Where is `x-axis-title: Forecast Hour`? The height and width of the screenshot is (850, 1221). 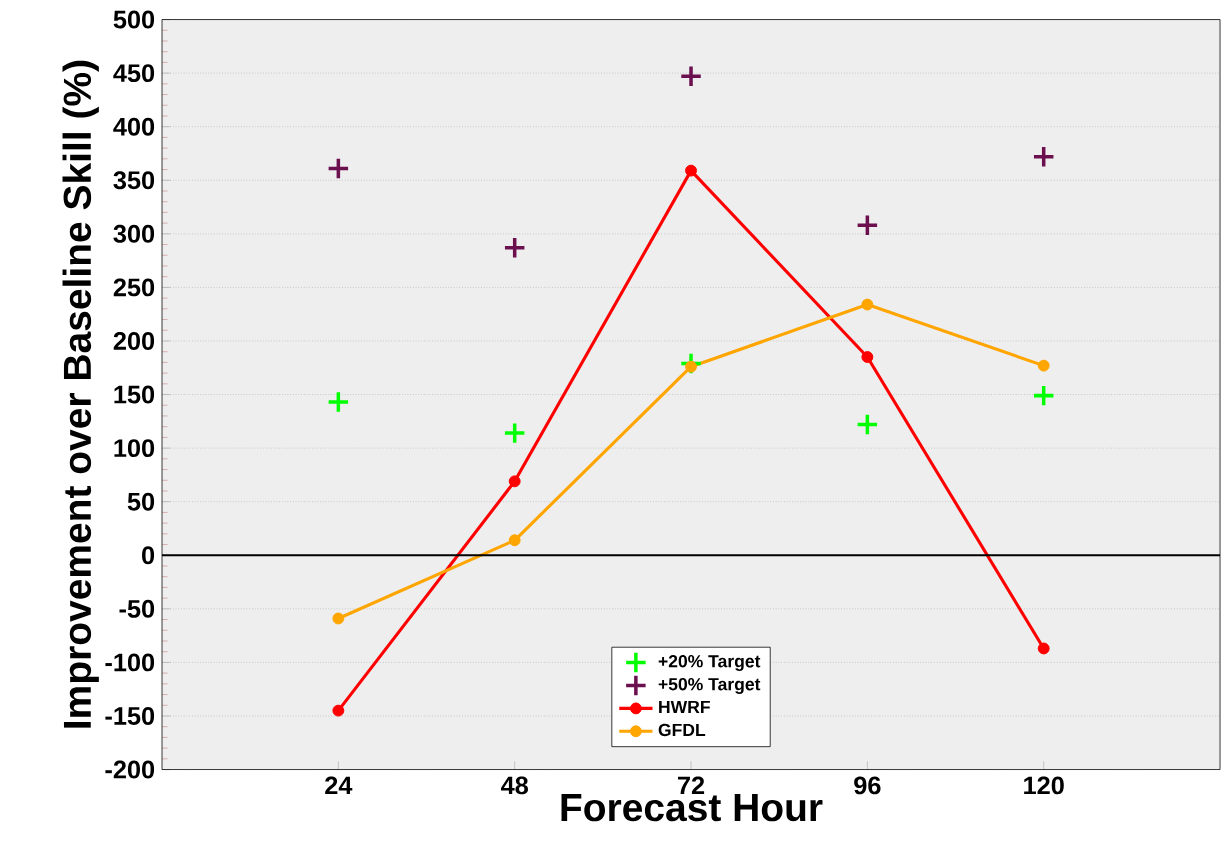 x-axis-title: Forecast Hour is located at coordinates (692, 808).